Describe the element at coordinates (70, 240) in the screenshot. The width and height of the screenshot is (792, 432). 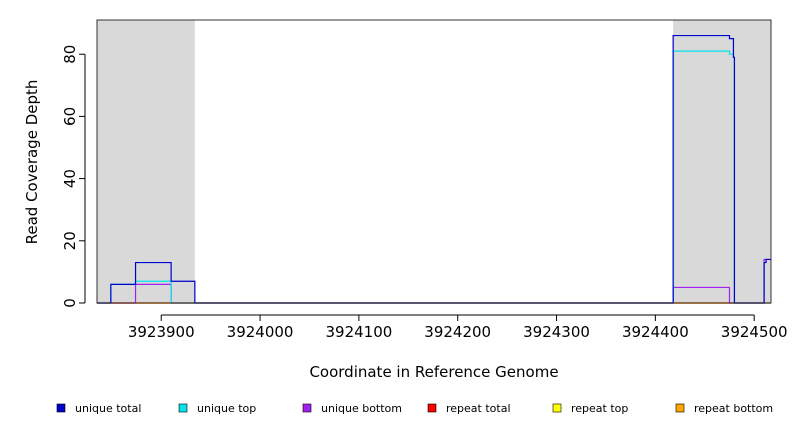
I see `y-tick-label: 20` at that location.